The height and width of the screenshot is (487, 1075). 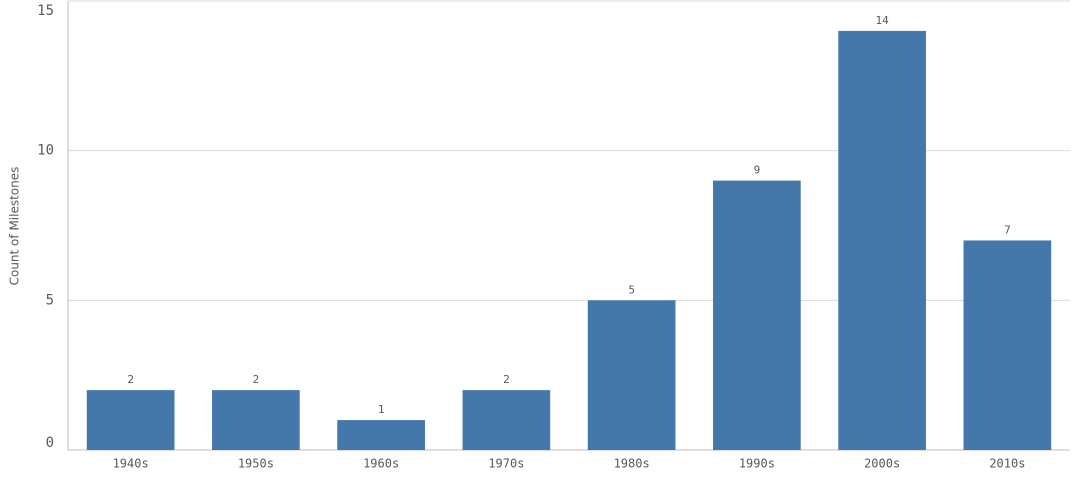 What do you see at coordinates (882, 464) in the screenshot?
I see `x-tick-label: 2000s` at bounding box center [882, 464].